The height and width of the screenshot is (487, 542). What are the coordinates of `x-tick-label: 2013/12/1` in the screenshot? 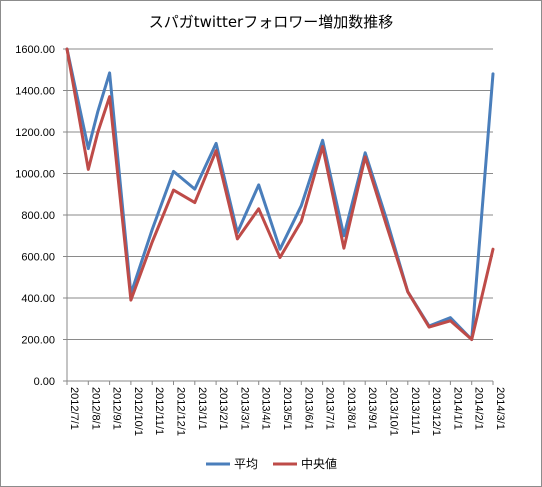 It's located at (436, 411).